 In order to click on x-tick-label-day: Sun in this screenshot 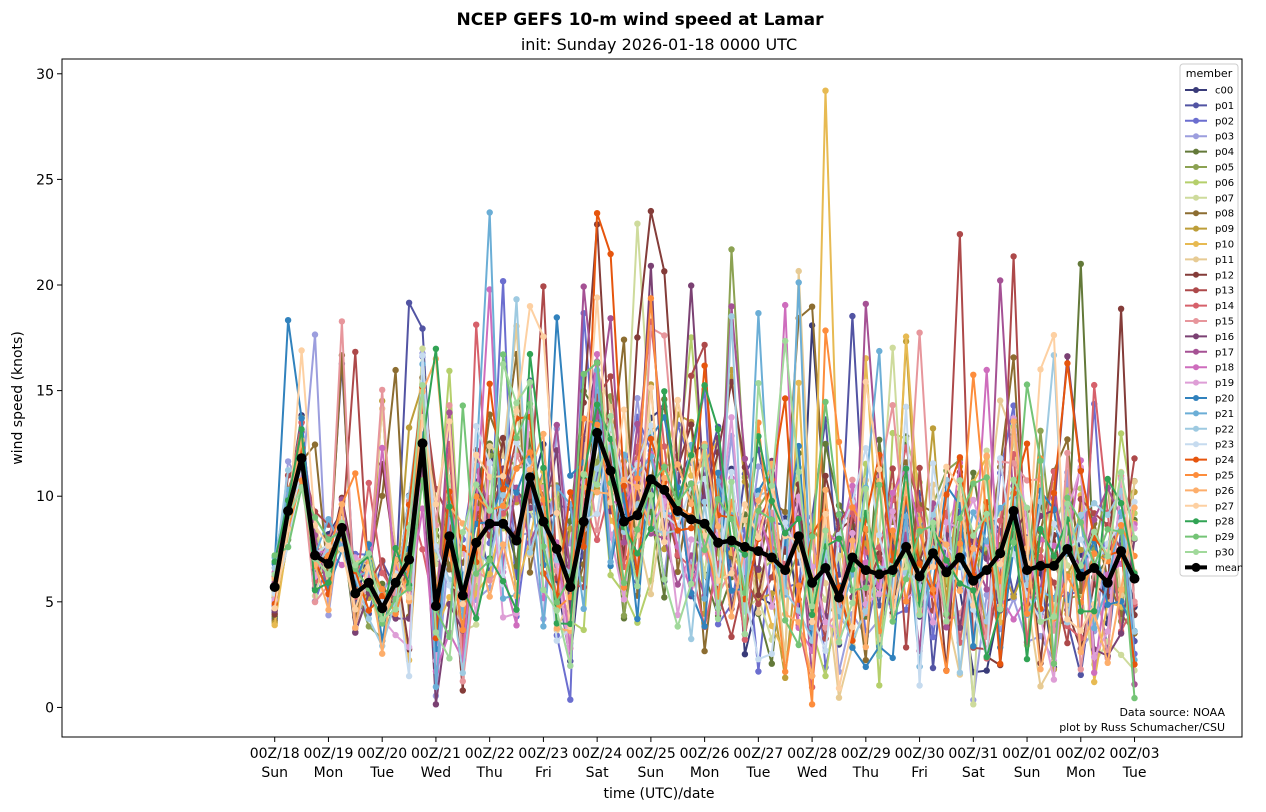, I will do `click(274, 773)`.